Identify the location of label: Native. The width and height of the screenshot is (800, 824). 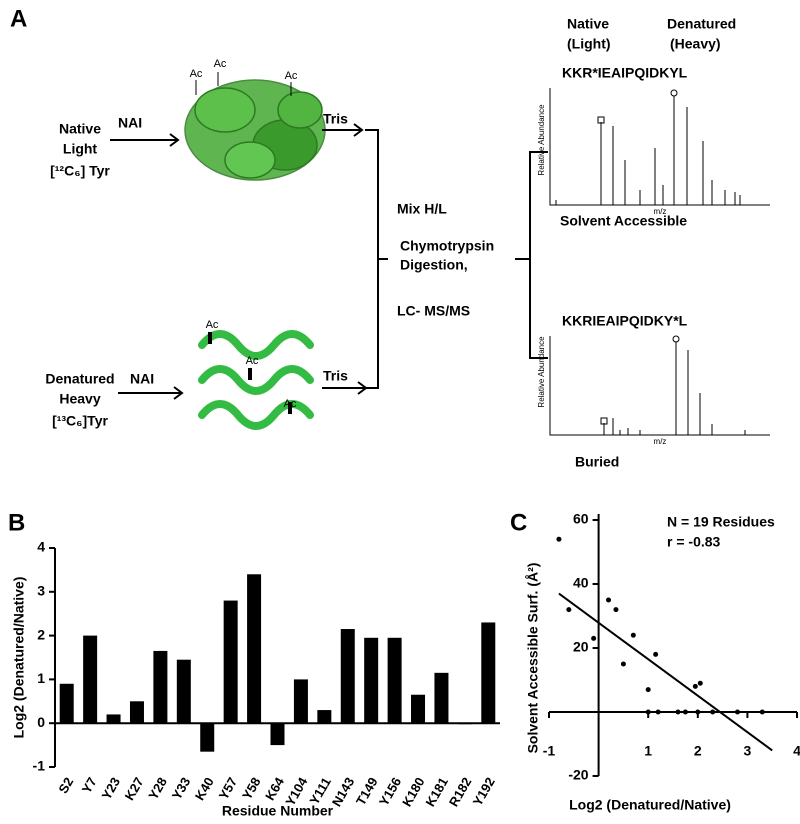
(80, 129).